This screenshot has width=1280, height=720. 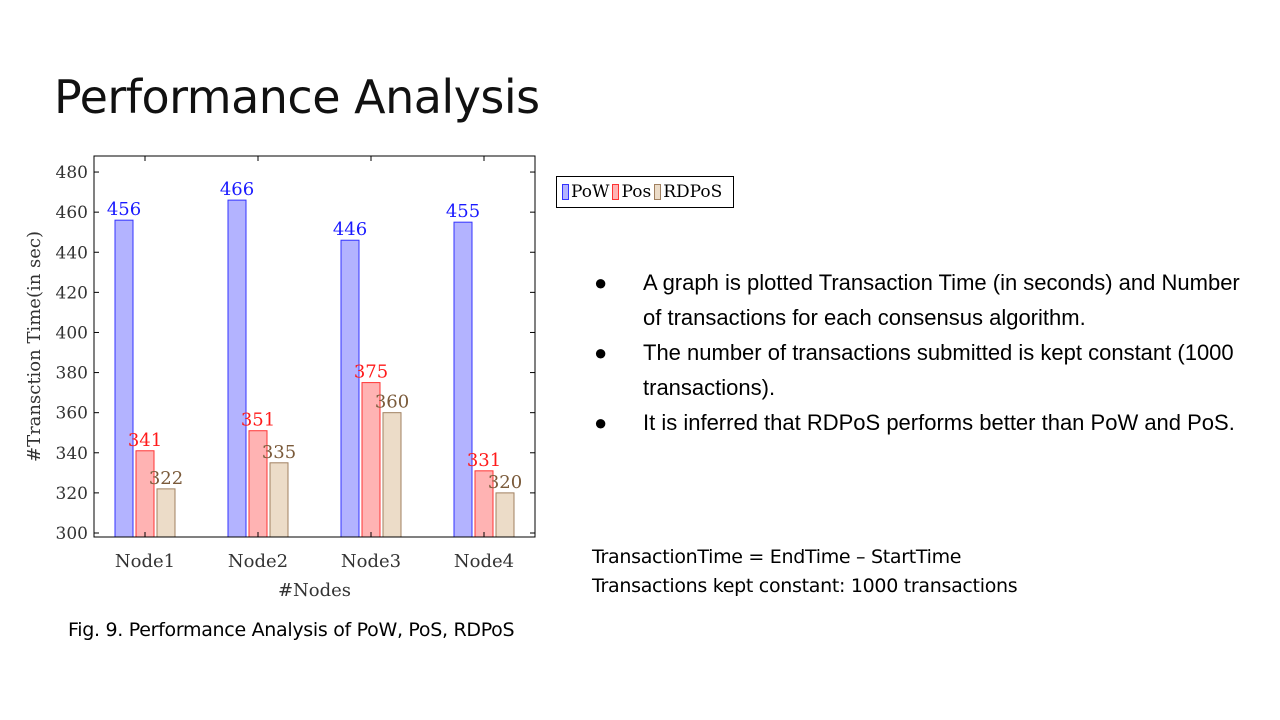 What do you see at coordinates (145, 440) in the screenshot?
I see `data-label-pos-node1: 341` at bounding box center [145, 440].